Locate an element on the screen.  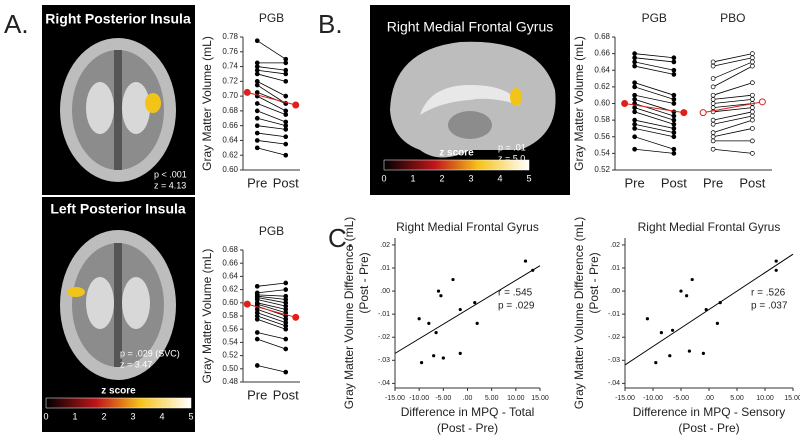
fit-line is located at coordinates (467, 309).